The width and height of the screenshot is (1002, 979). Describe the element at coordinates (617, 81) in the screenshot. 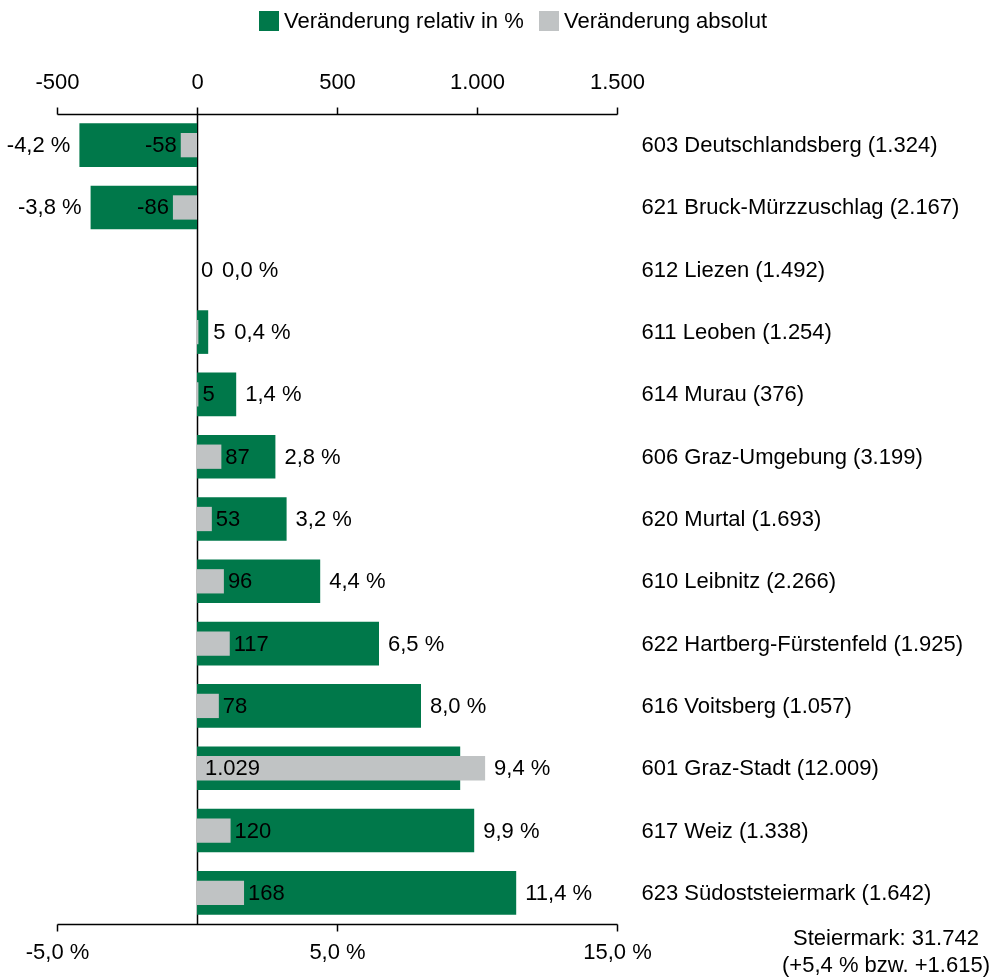

I see `x2-tick-label: 1.500` at that location.